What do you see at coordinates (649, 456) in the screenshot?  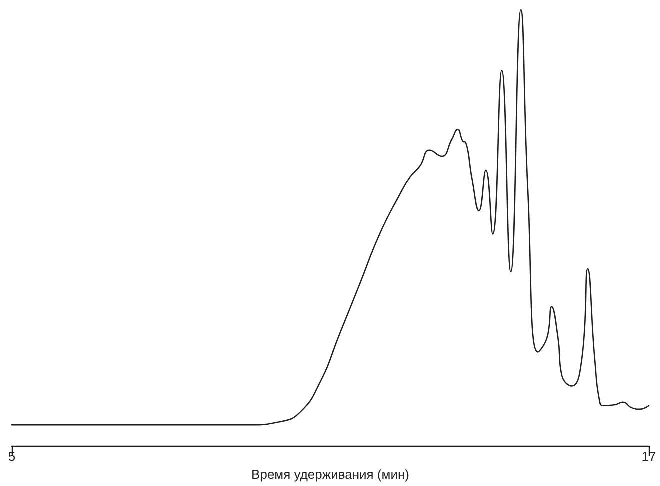 I see `x-tick-label: 17` at bounding box center [649, 456].